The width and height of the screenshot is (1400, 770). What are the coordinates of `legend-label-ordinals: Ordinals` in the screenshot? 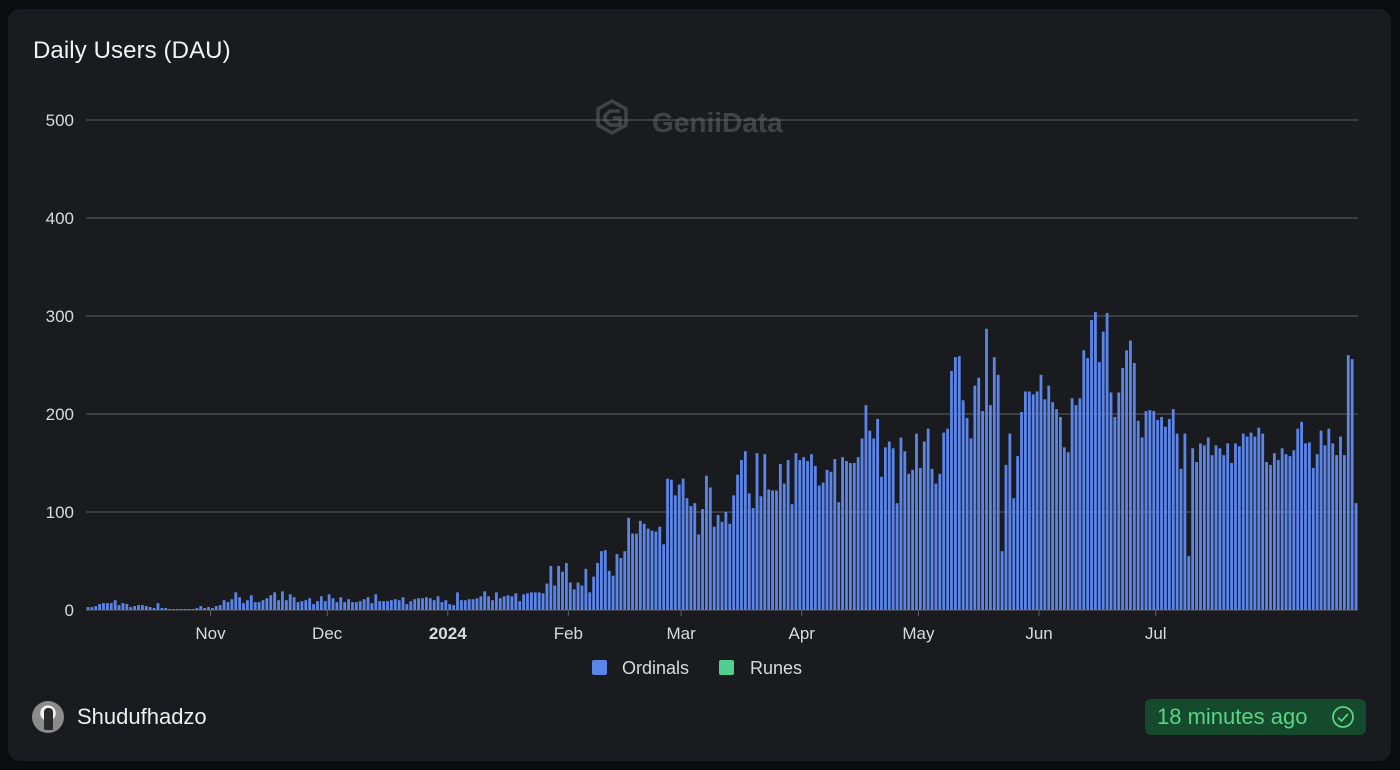 It's located at (655, 668).